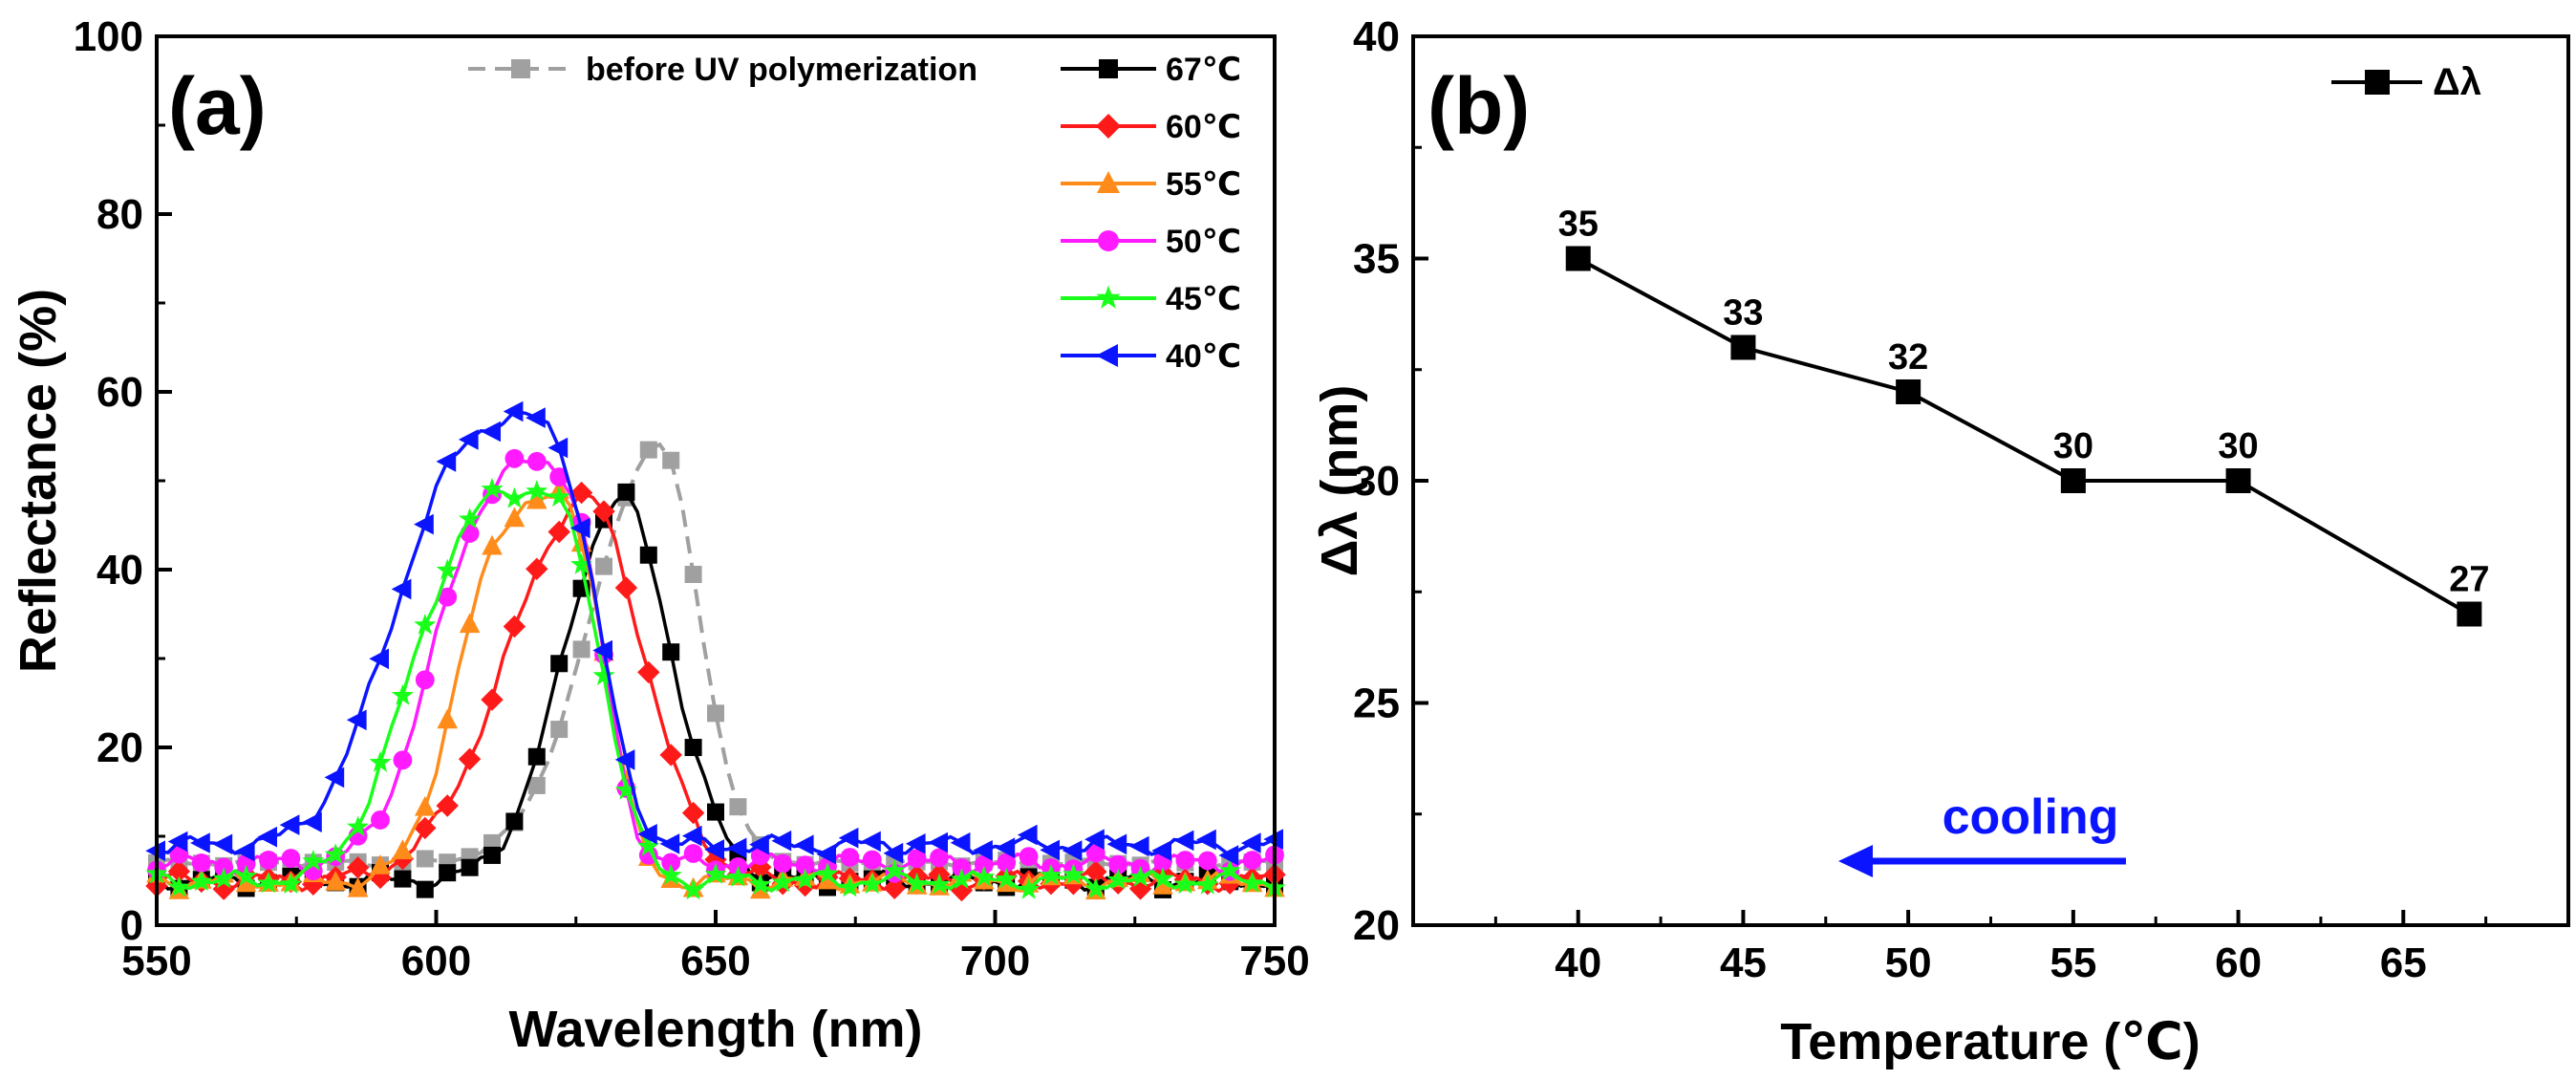  Describe the element at coordinates (120, 748) in the screenshot. I see `y-tick-label: 20` at that location.